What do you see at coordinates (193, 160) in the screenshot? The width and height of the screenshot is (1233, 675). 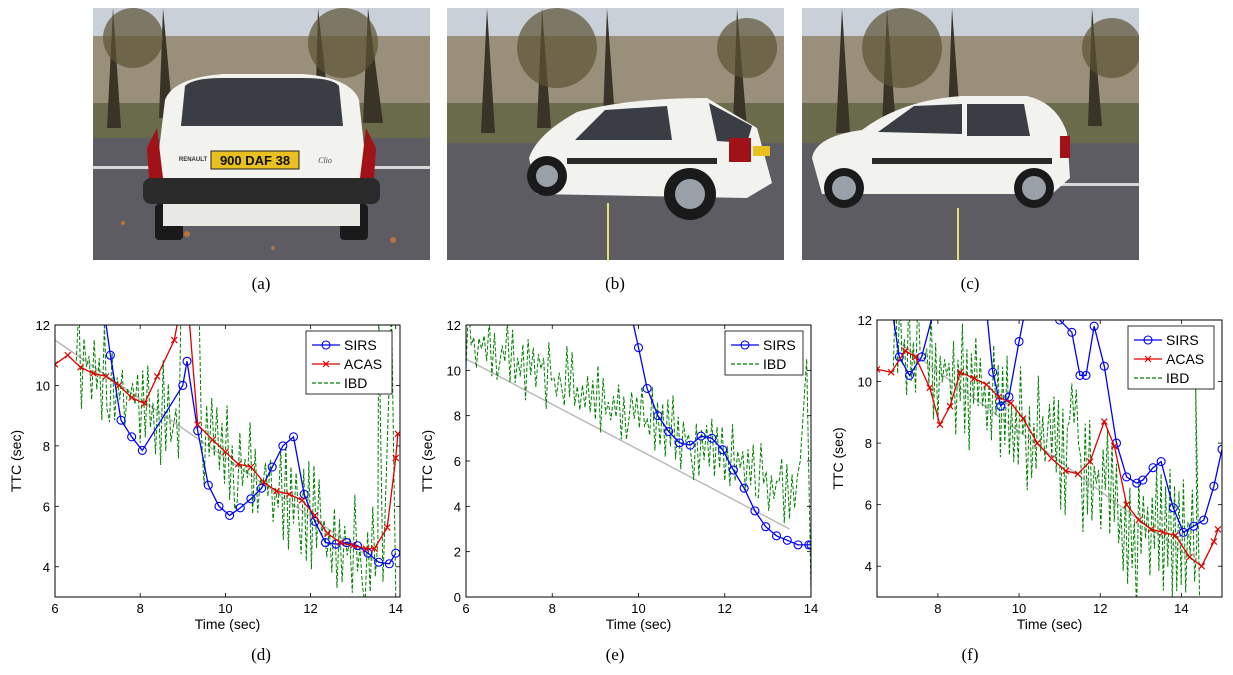 I see `badge-text: RENAULT` at bounding box center [193, 160].